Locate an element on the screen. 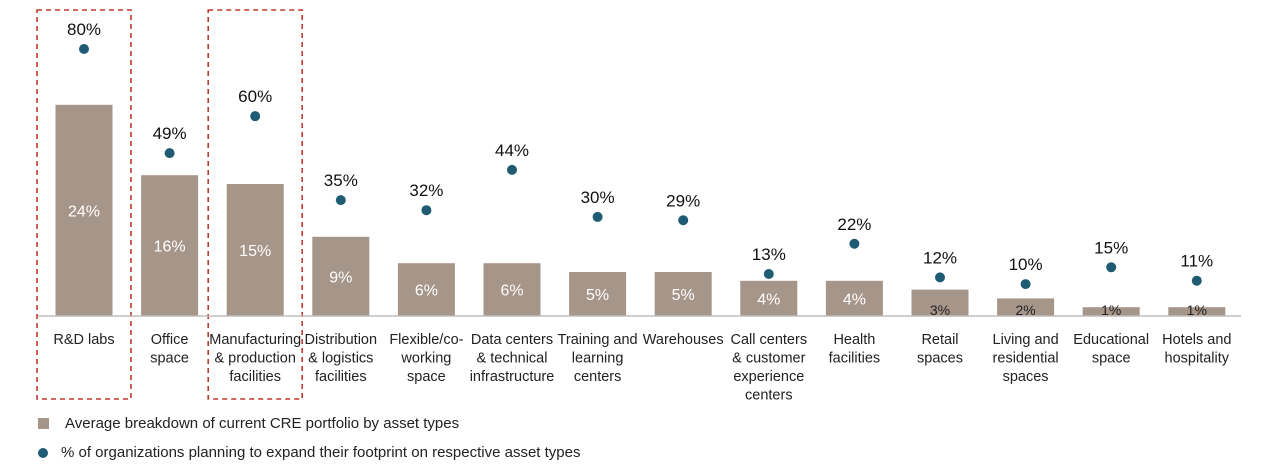 The height and width of the screenshot is (474, 1280). category-label: Call centers & customer experience centers is located at coordinates (769, 368).